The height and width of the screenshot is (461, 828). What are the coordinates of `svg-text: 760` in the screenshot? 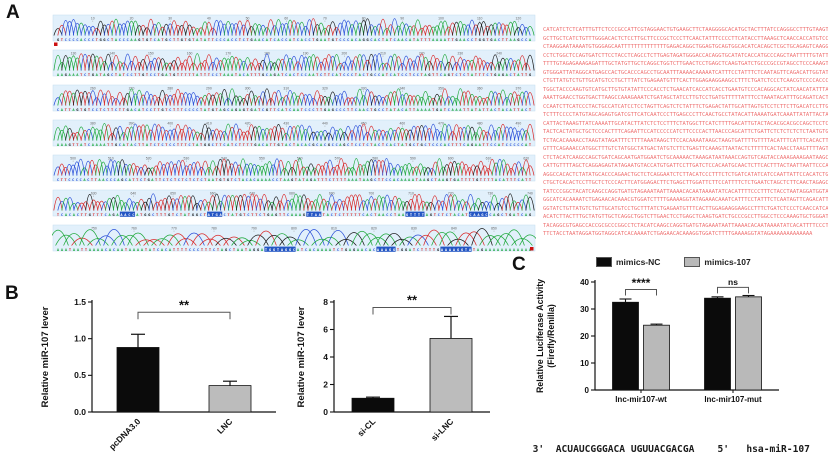 It's located at (134, 229).